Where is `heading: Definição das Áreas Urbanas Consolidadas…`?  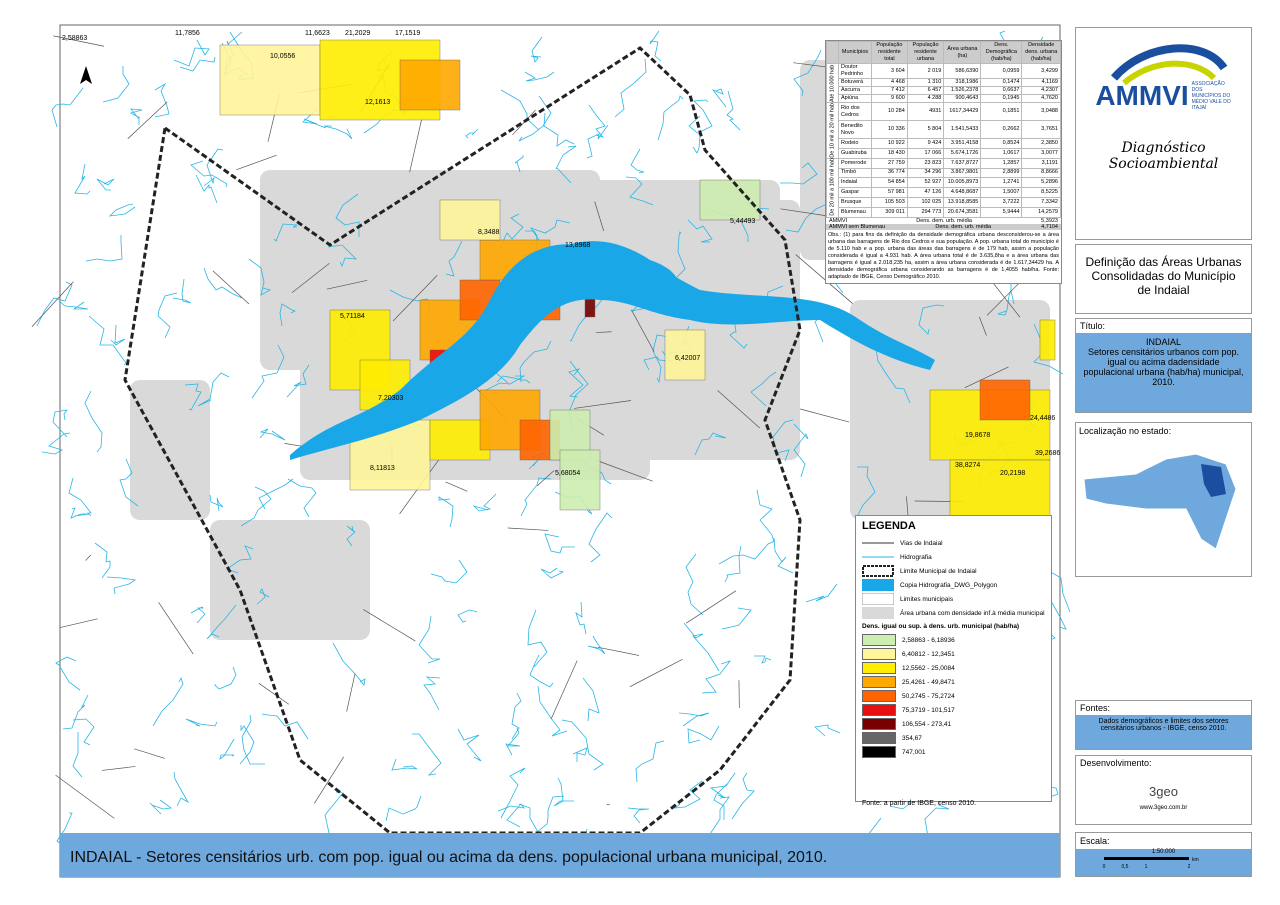 heading: Definição das Áreas Urbanas Consolidadas… is located at coordinates (1163, 276).